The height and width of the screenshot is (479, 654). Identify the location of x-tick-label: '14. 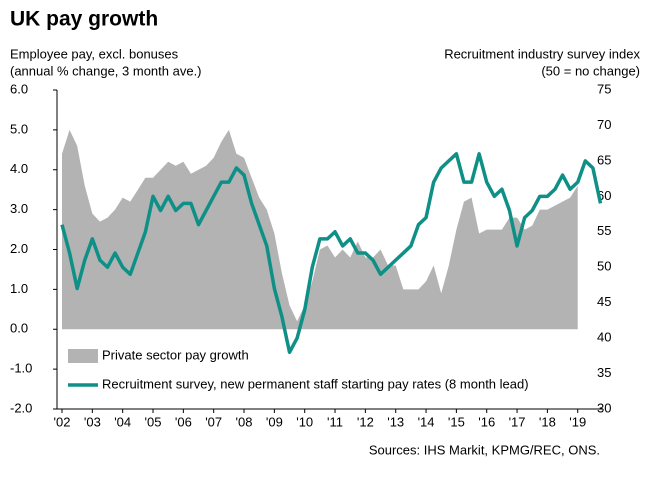
(426, 421).